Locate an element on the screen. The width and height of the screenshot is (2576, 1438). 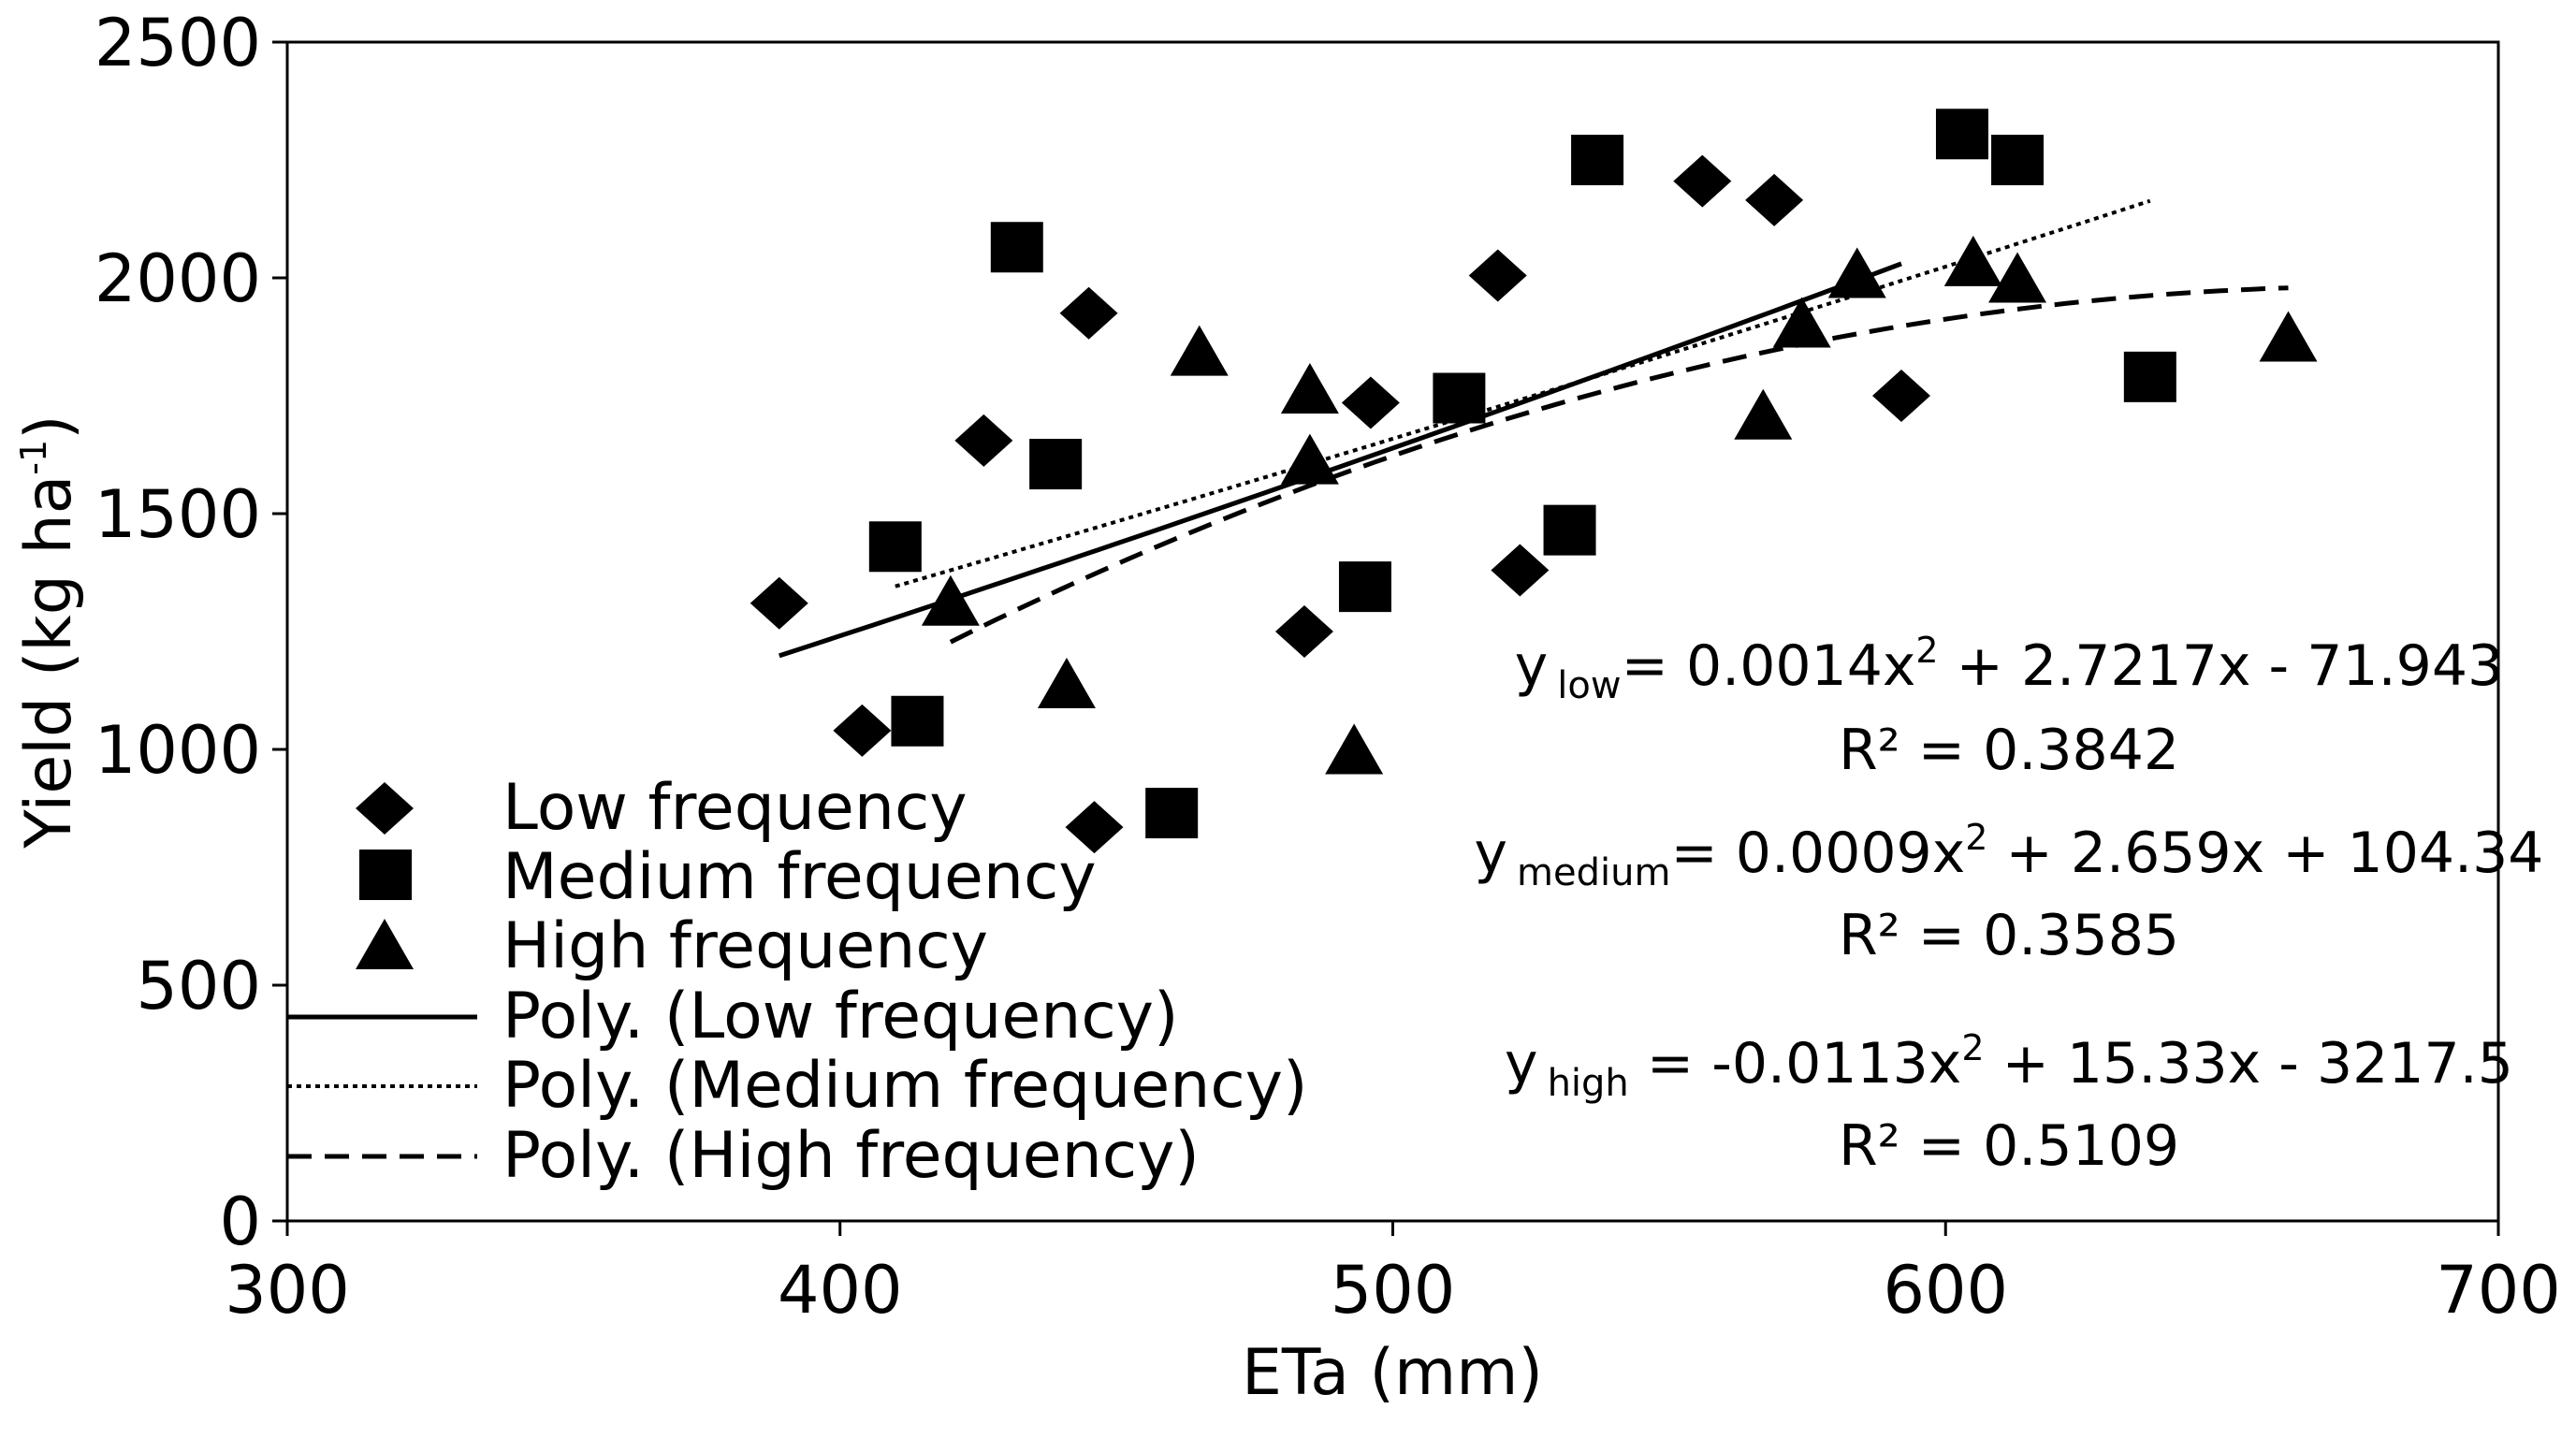
equation-medium: y medium= 0.0009x2 + 2.659x + 104.34 is located at coordinates (2009, 855).